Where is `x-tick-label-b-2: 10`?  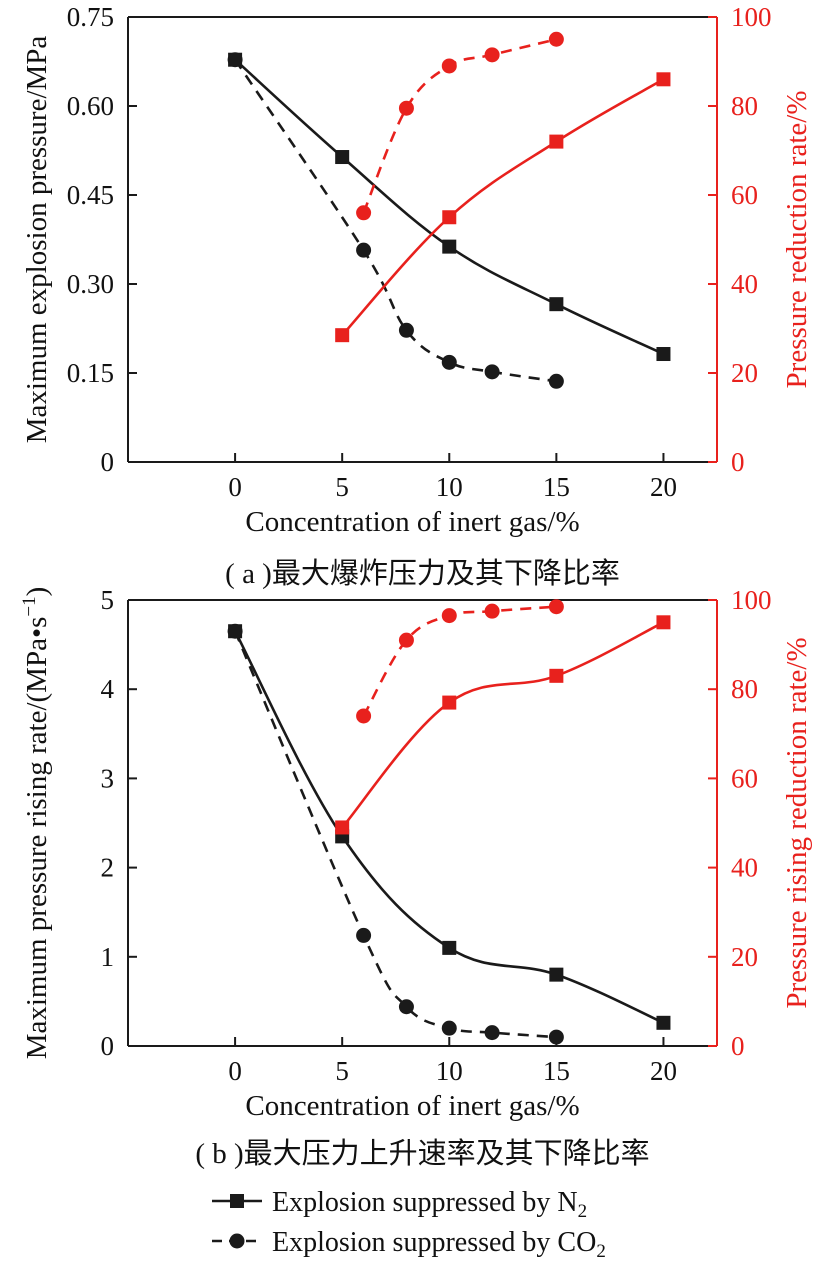 x-tick-label-b-2: 10 is located at coordinates (449, 1071).